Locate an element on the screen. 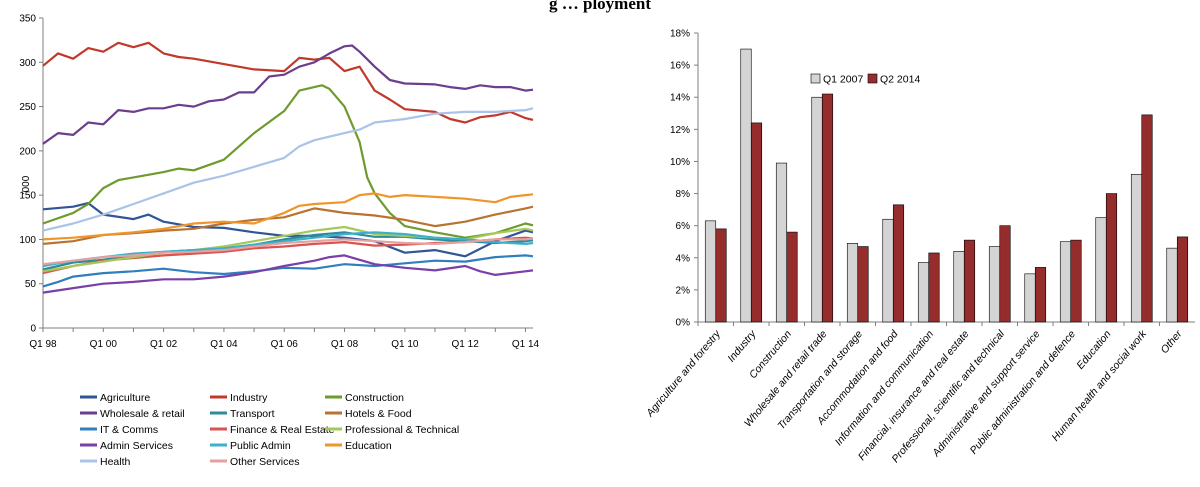 This screenshot has width=1200, height=487. series-line-public-admin is located at coordinates (288, 249).